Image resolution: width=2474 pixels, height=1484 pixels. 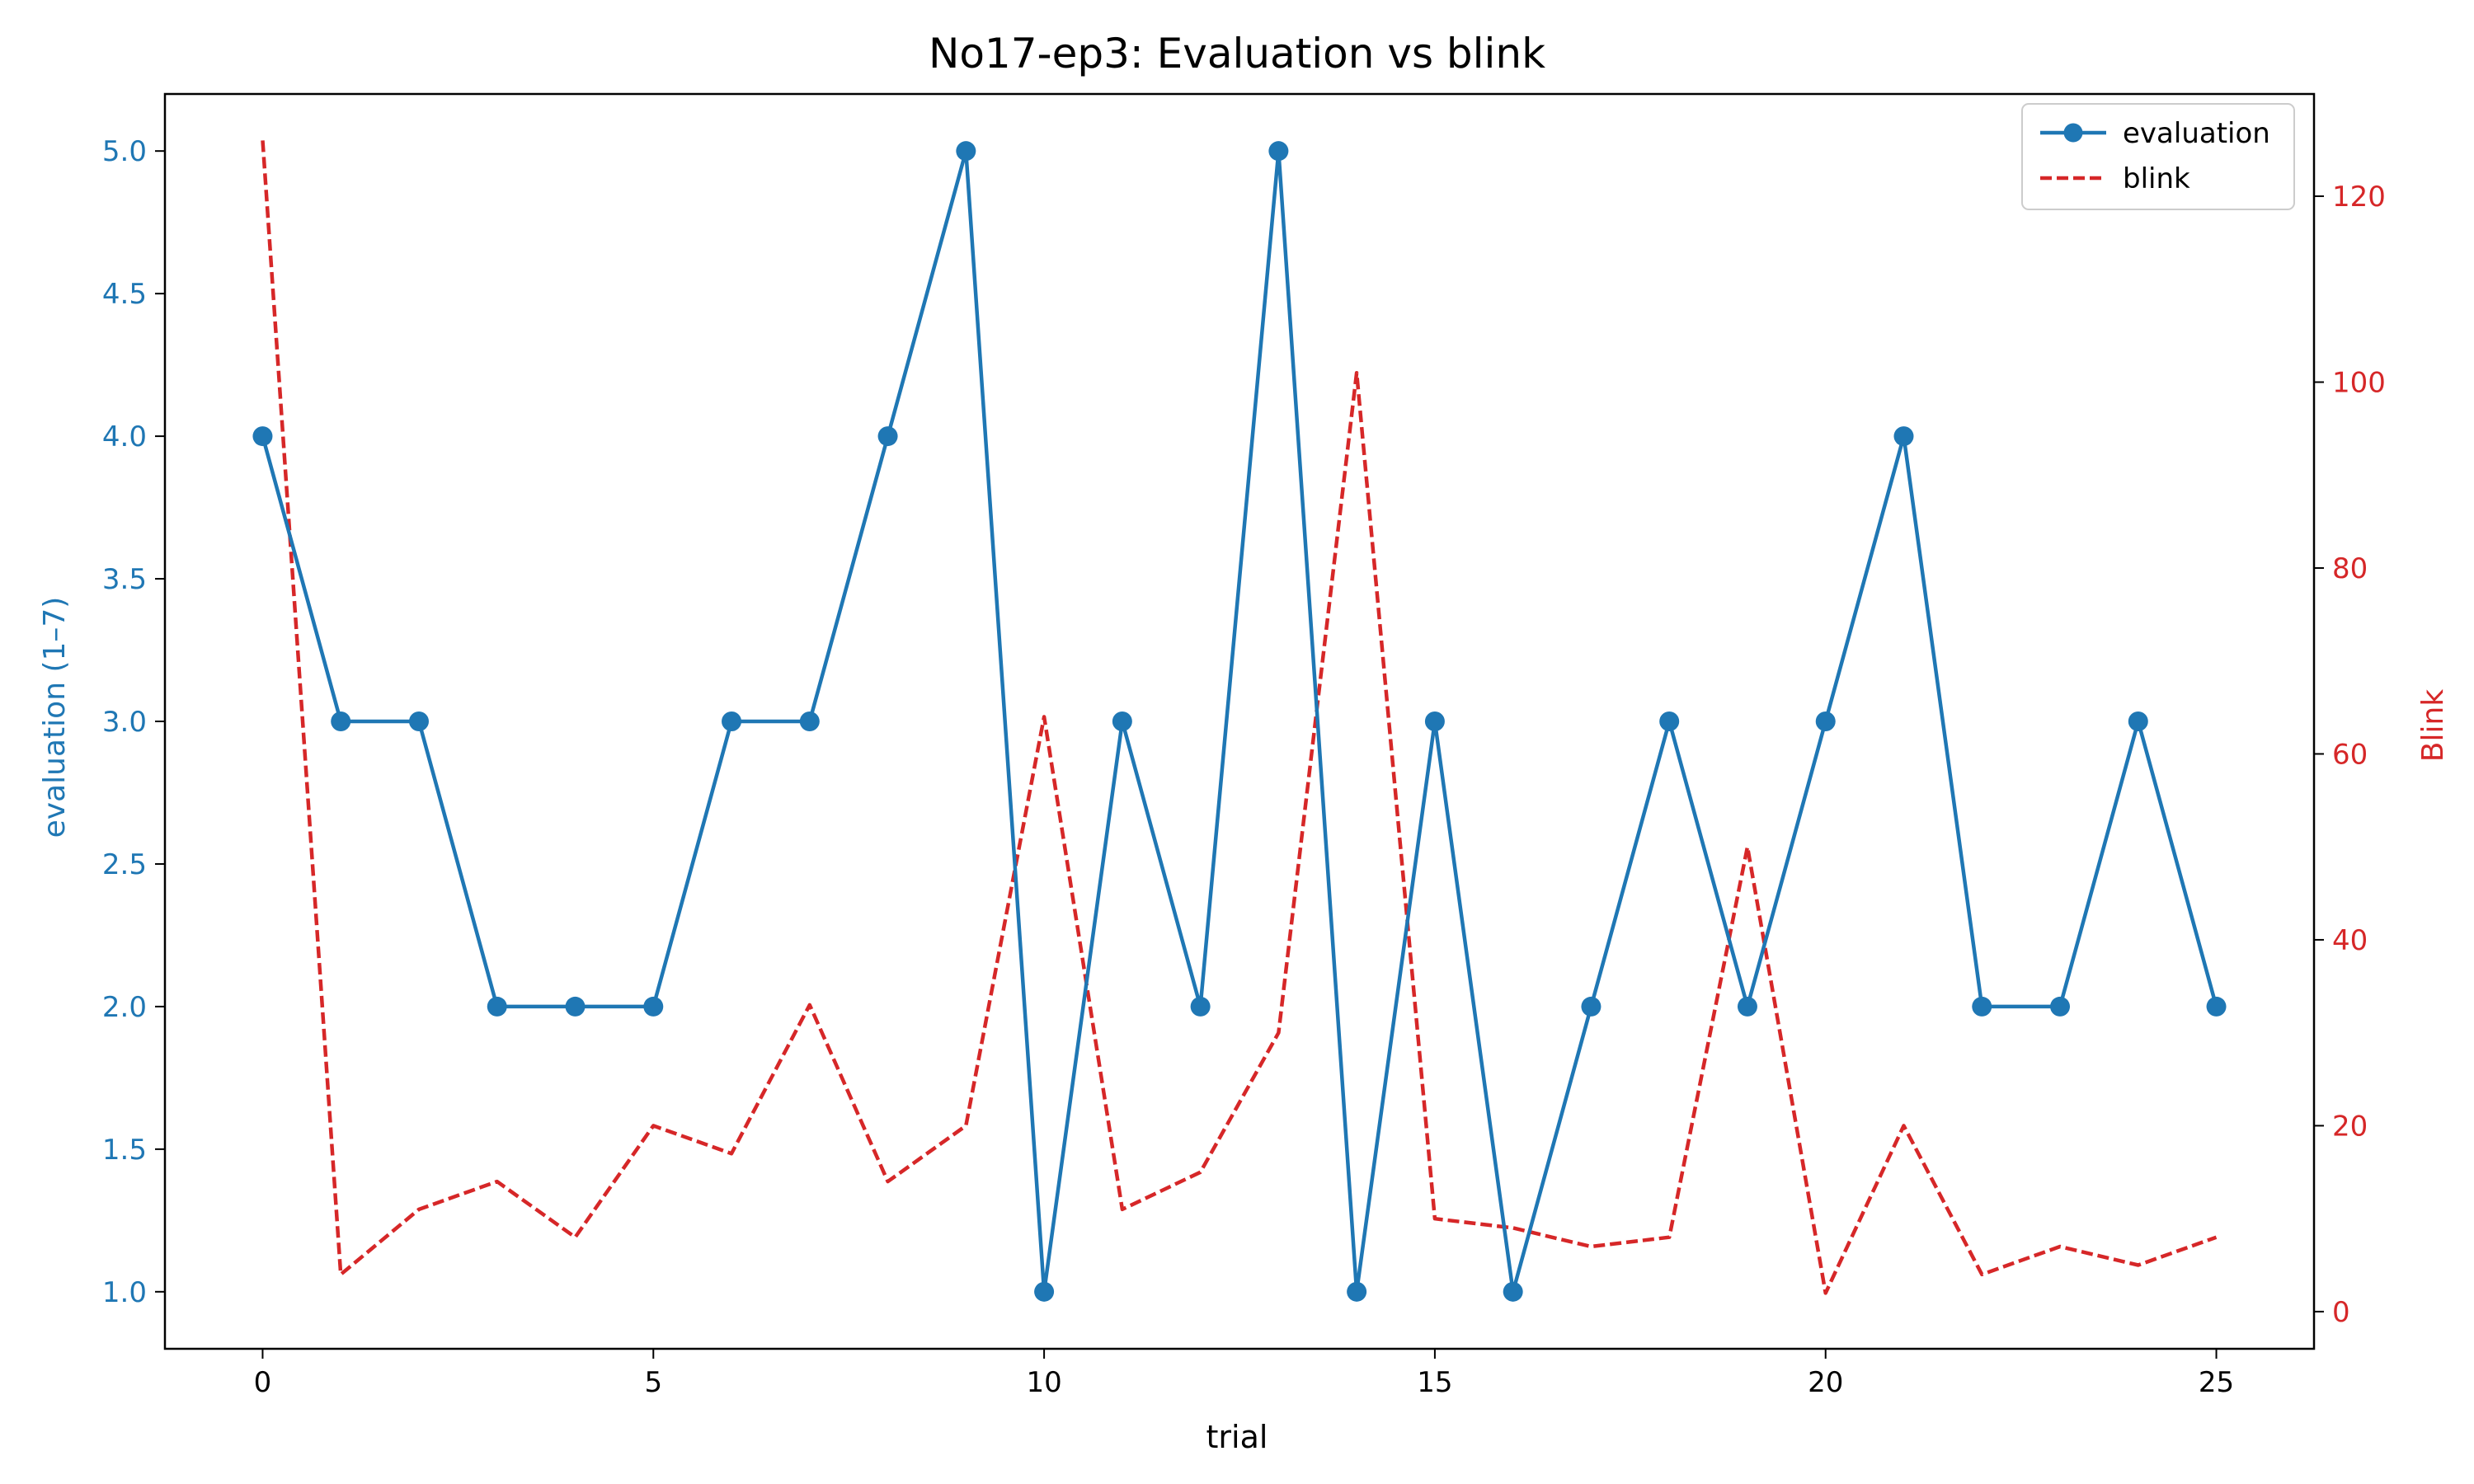 I want to click on y-axis-label-left: evaluation (1–7), so click(x=55, y=717).